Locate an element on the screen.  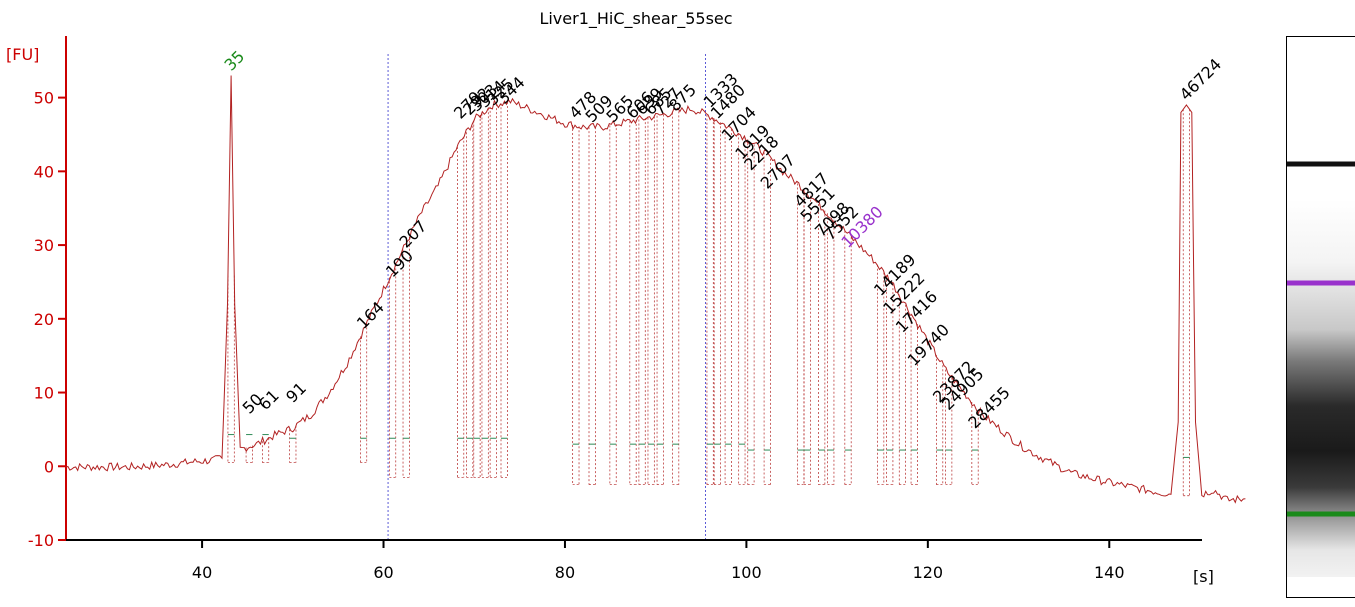
y-tick-label: 40 is located at coordinates (44, 171).